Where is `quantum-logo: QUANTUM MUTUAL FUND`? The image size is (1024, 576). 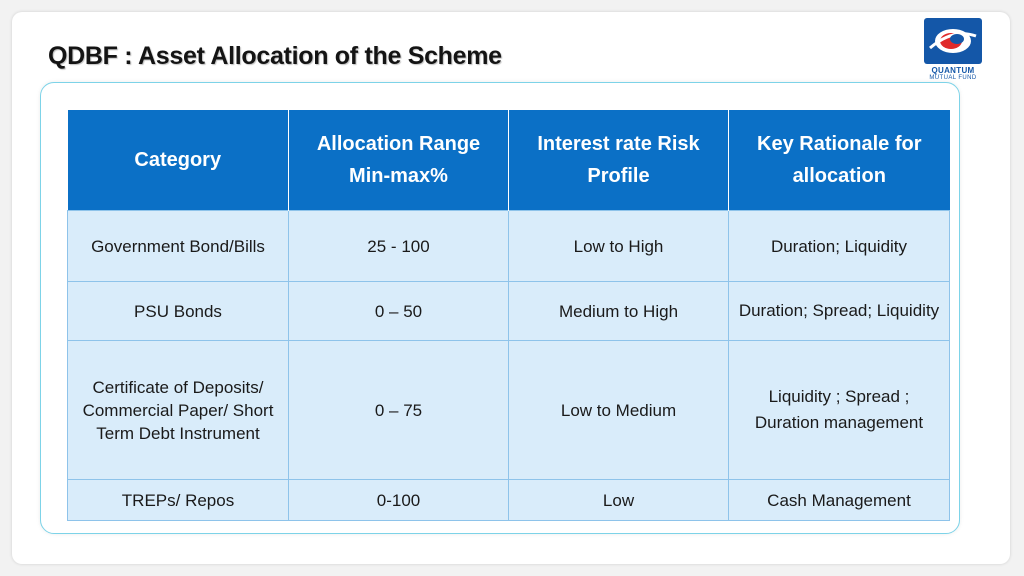 quantum-logo: QUANTUM MUTUAL FUND is located at coordinates (953, 52).